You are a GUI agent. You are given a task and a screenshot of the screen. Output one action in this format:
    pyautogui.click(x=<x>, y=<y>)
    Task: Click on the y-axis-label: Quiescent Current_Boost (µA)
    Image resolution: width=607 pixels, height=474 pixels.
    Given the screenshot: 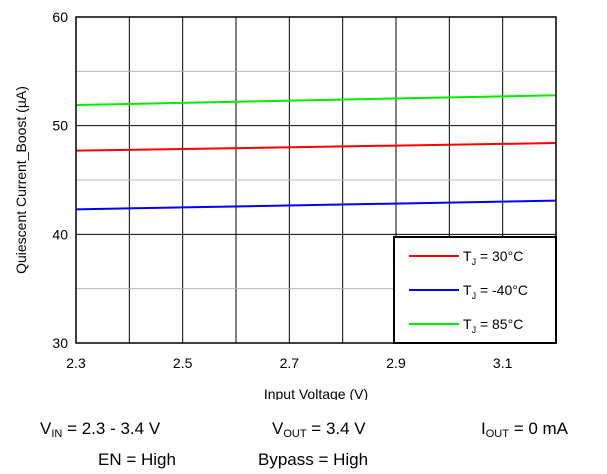 What is the action you would take?
    pyautogui.click(x=21, y=180)
    